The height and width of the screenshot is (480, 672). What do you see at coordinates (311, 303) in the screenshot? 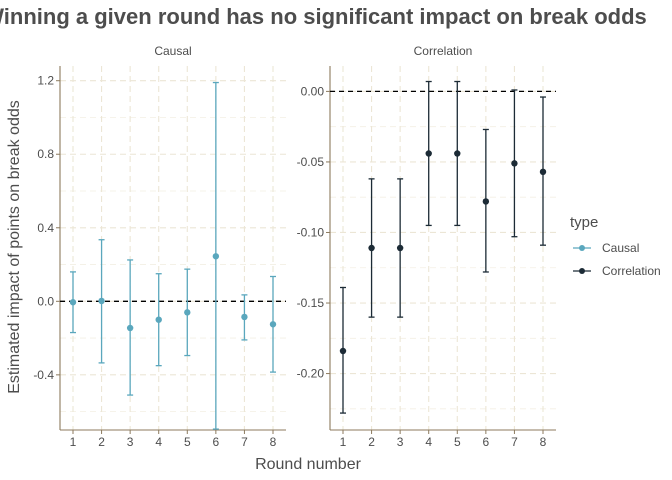
I see `y-tick-label: -0.15` at bounding box center [311, 303].